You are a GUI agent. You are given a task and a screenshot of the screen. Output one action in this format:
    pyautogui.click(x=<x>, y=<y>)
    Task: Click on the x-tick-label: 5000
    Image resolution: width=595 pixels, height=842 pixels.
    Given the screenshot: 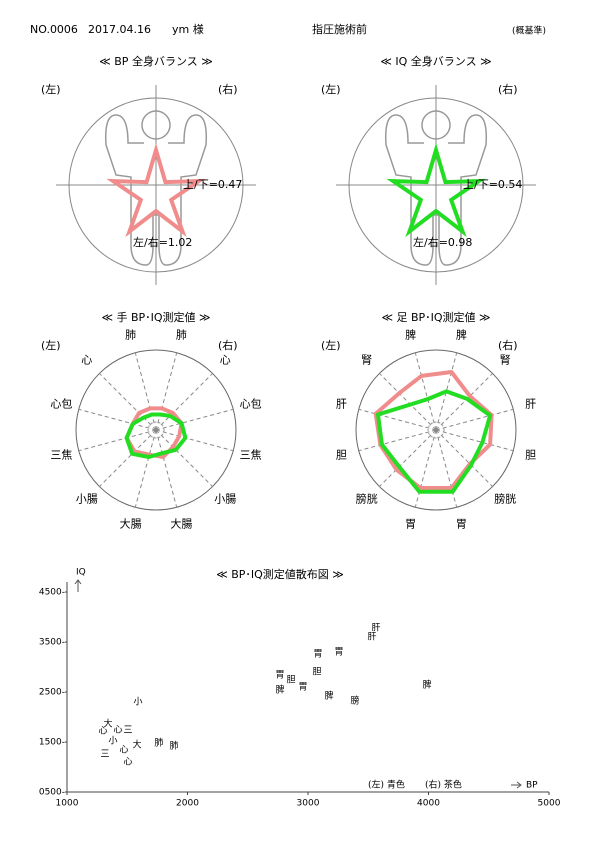 What is the action you would take?
    pyautogui.click(x=549, y=804)
    